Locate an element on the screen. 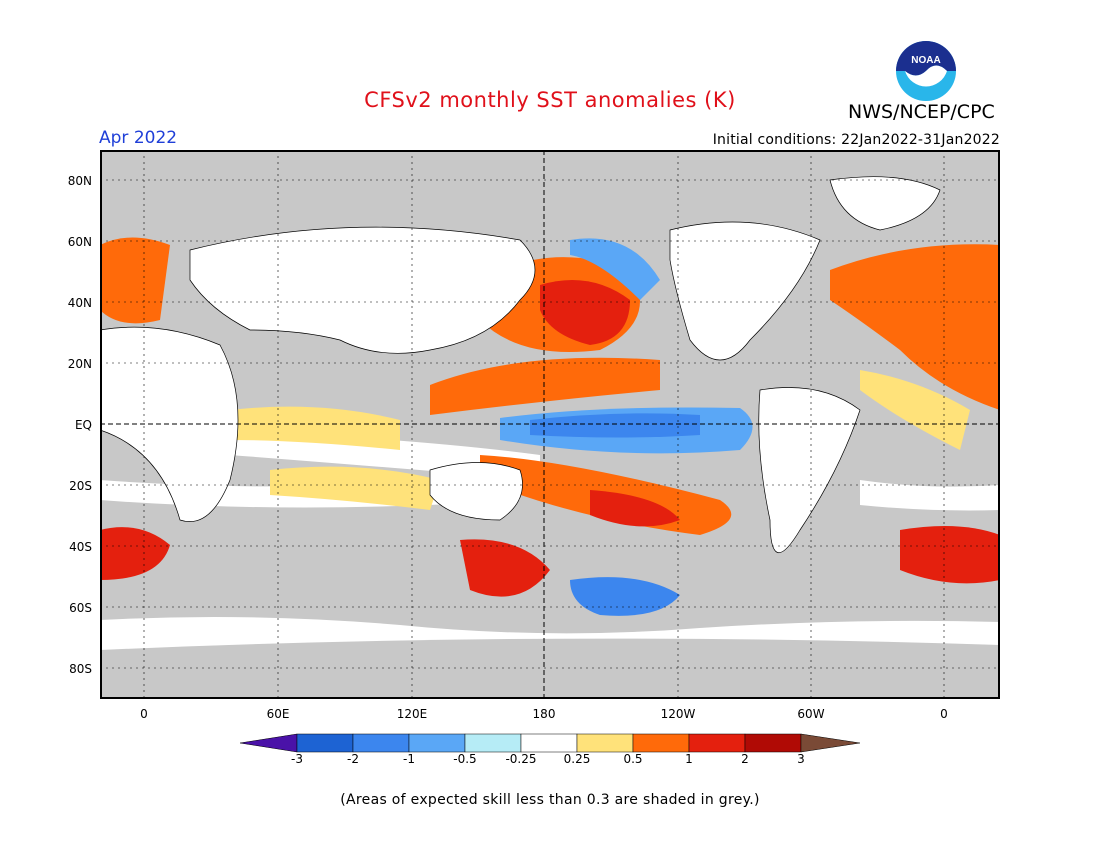 This screenshot has height=850, width=1100. lat-label: 80S is located at coordinates (80, 669).